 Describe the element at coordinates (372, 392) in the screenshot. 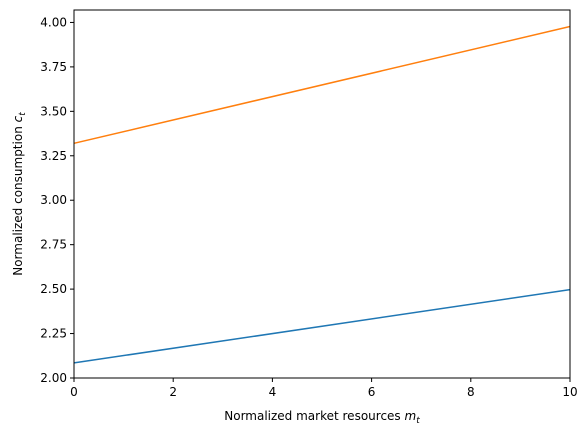

I see `x-tick-label: 6` at that location.